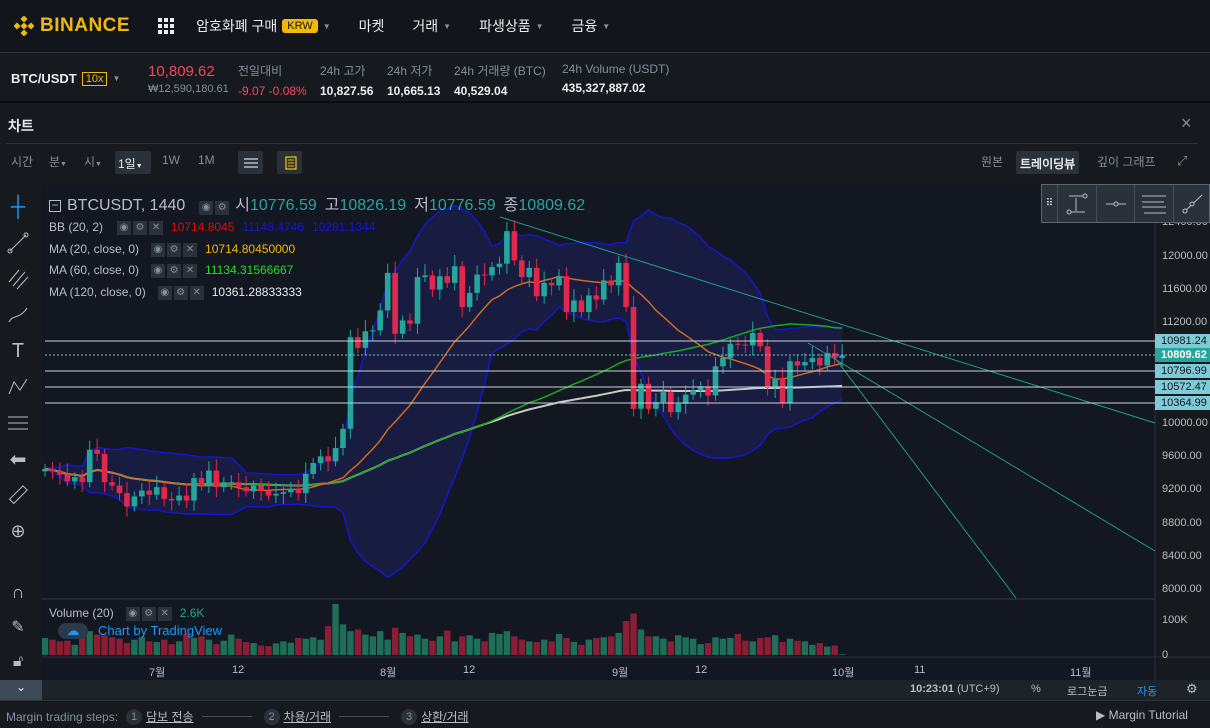 The width and height of the screenshot is (1210, 728). What do you see at coordinates (1192, 688) in the screenshot?
I see `settings-gear-icon: ⚙` at bounding box center [1192, 688].